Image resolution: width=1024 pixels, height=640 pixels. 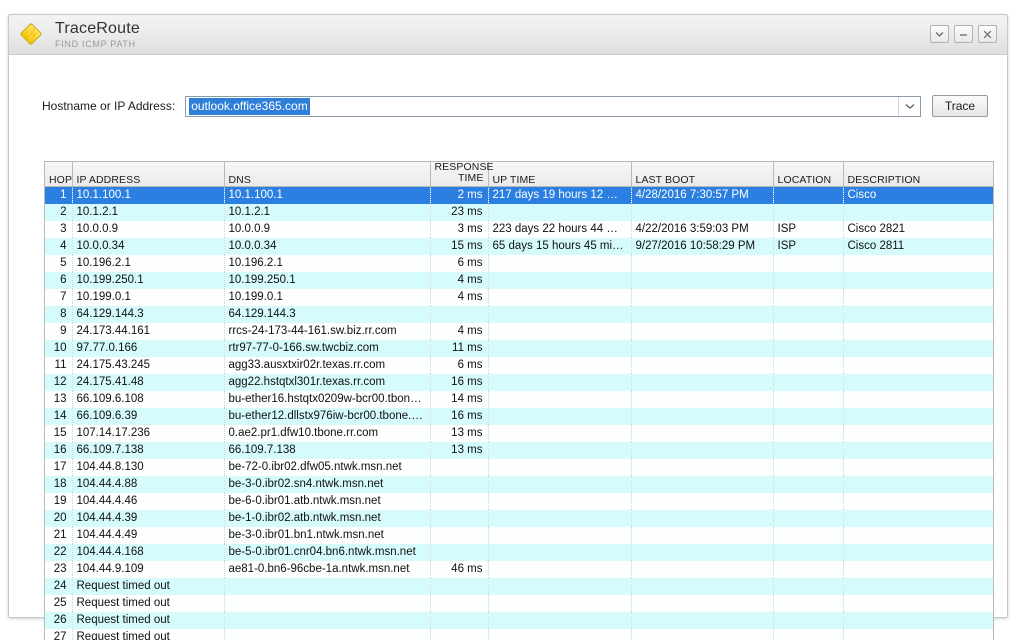 What do you see at coordinates (148, 246) in the screenshot?
I see `cell-ip: 10.0.0.34` at bounding box center [148, 246].